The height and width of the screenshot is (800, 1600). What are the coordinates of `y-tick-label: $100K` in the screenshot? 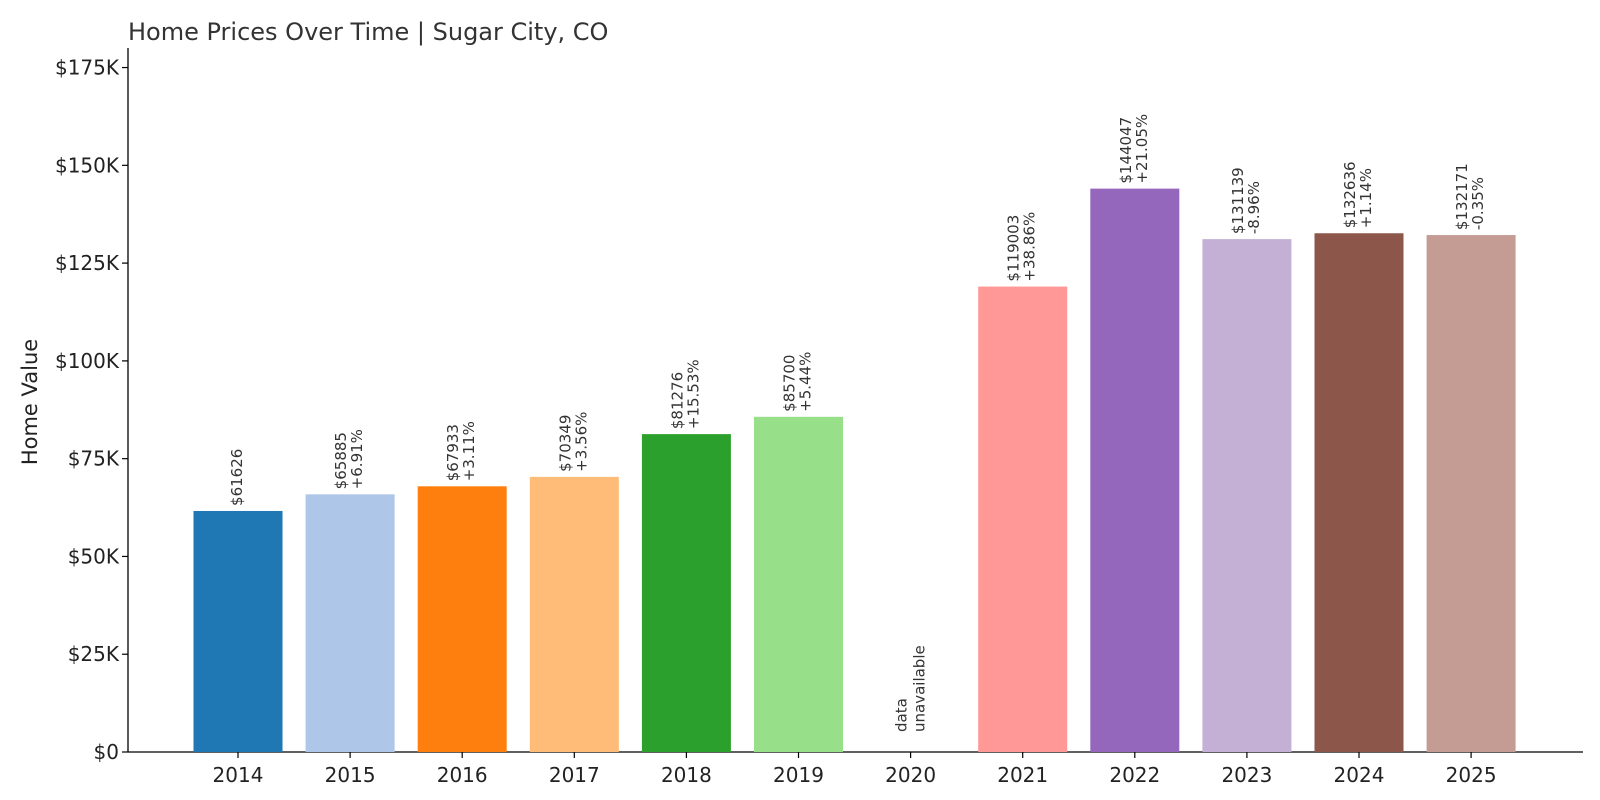 It's located at (87, 361).